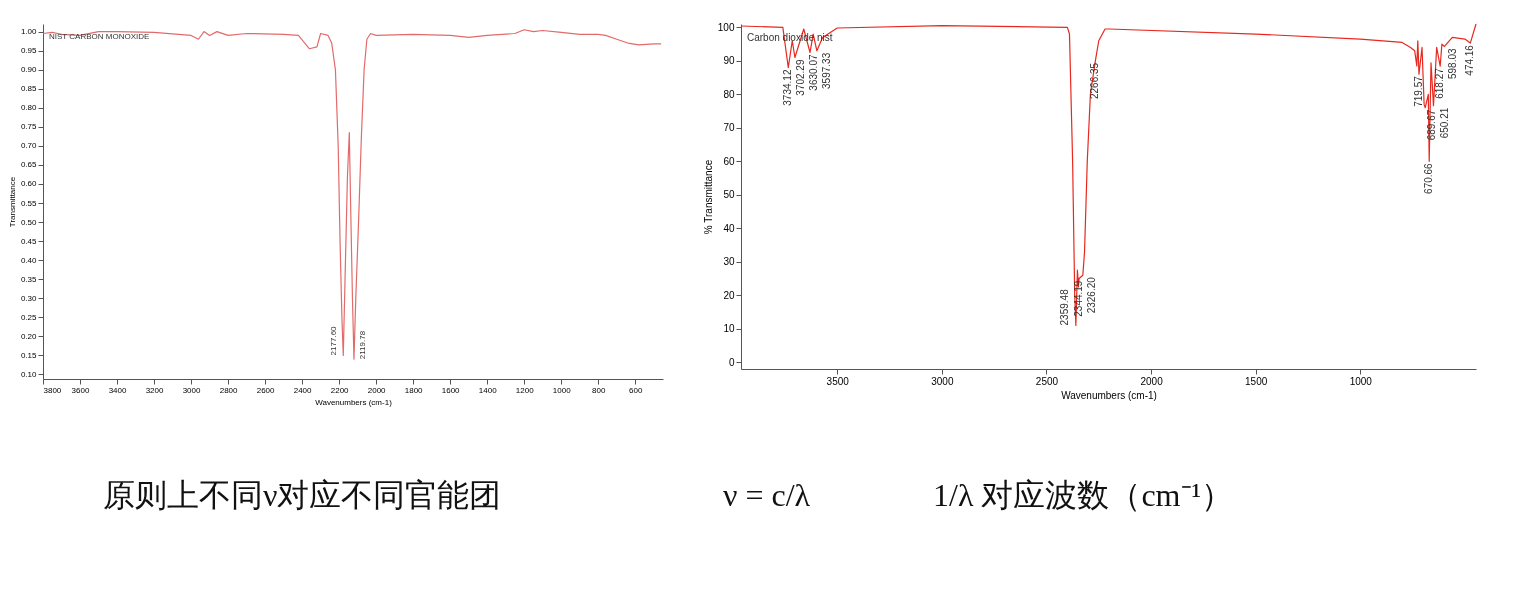 This screenshot has height=600, width=1515. What do you see at coordinates (1429, 178) in the screenshot?
I see `annotation: 670.66` at bounding box center [1429, 178].